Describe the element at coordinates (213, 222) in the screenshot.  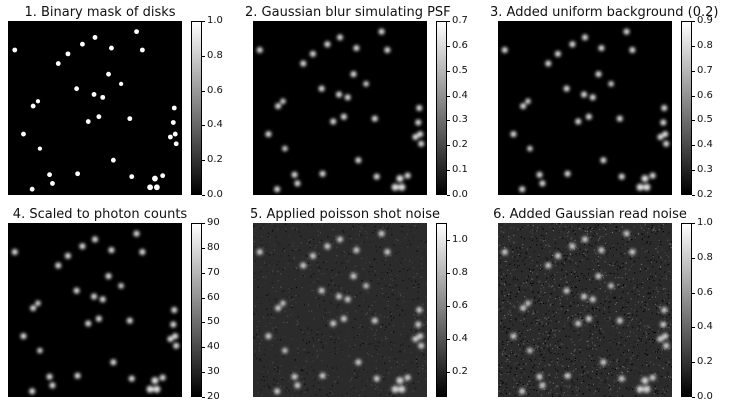
I see `colorbar-tick-label: 90` at that location.